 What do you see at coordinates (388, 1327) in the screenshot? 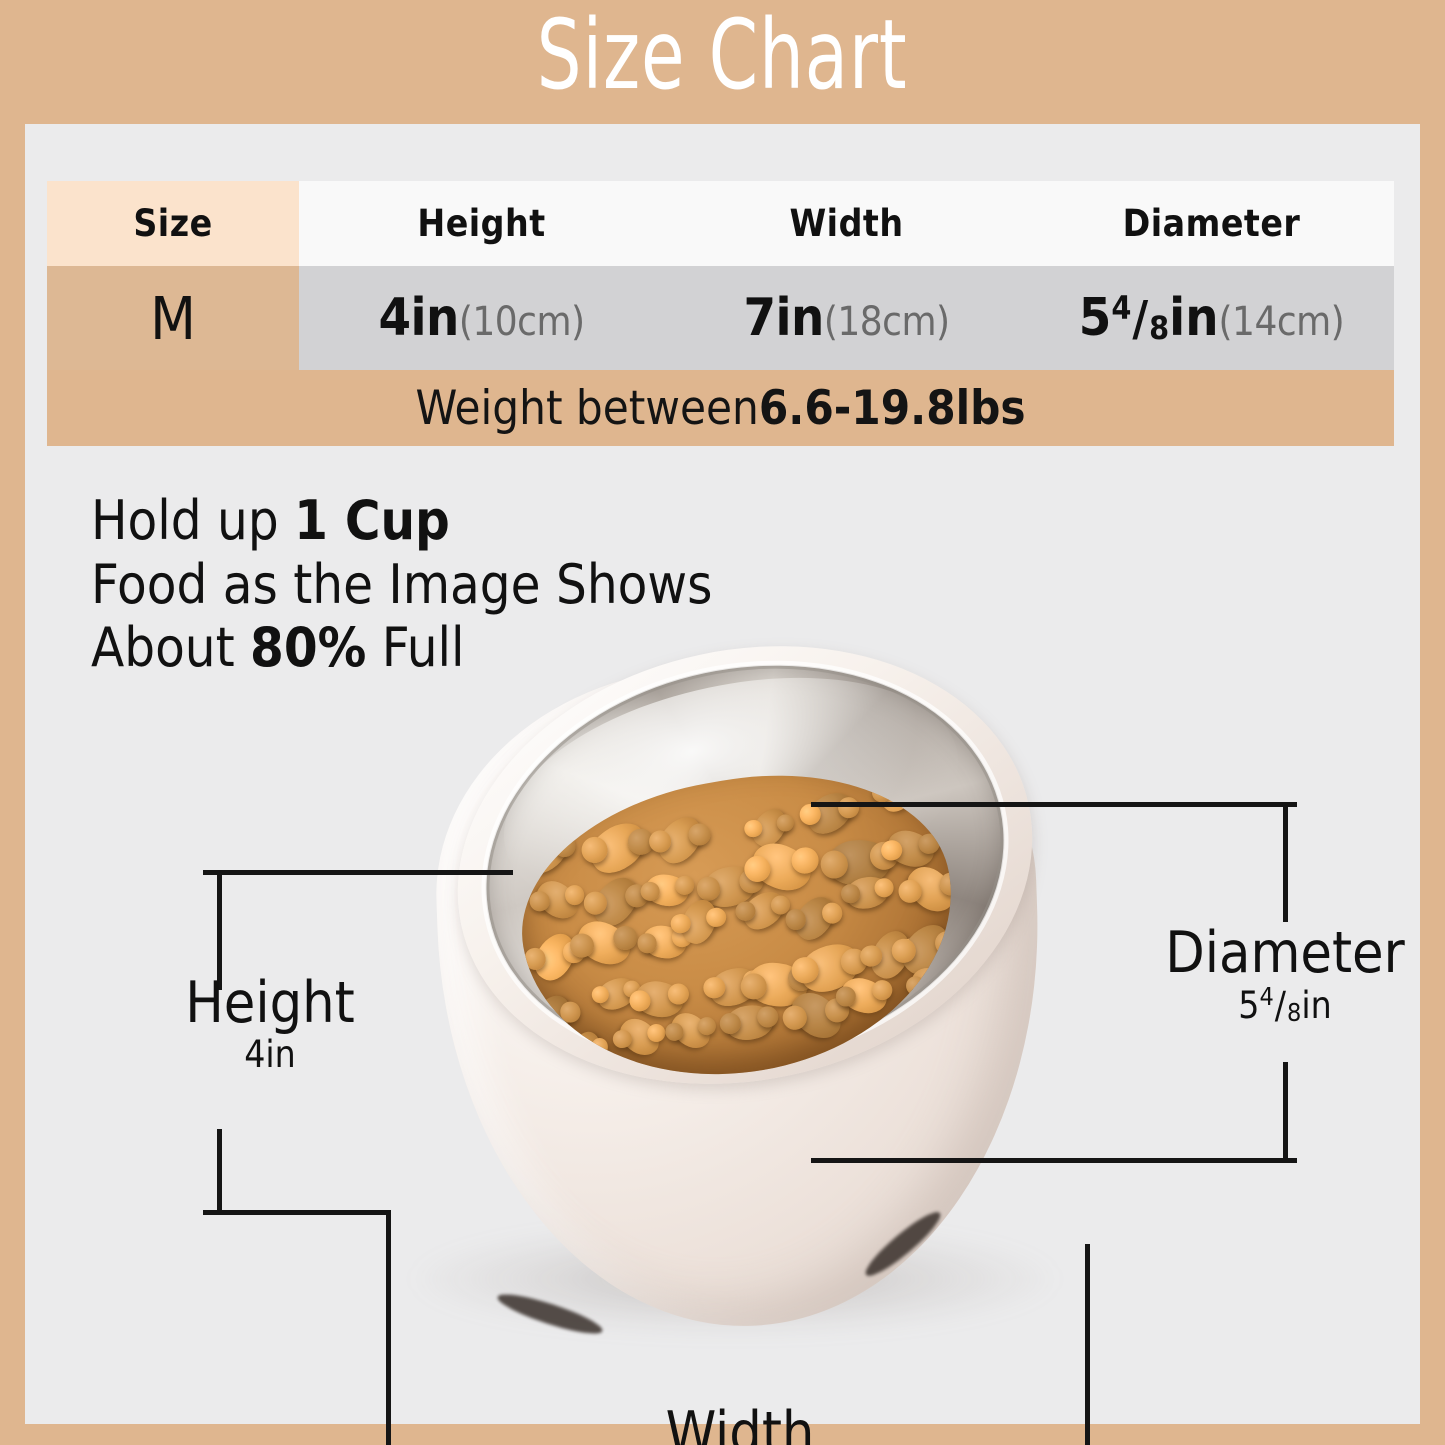
I see `height-to-width-connector` at bounding box center [388, 1327].